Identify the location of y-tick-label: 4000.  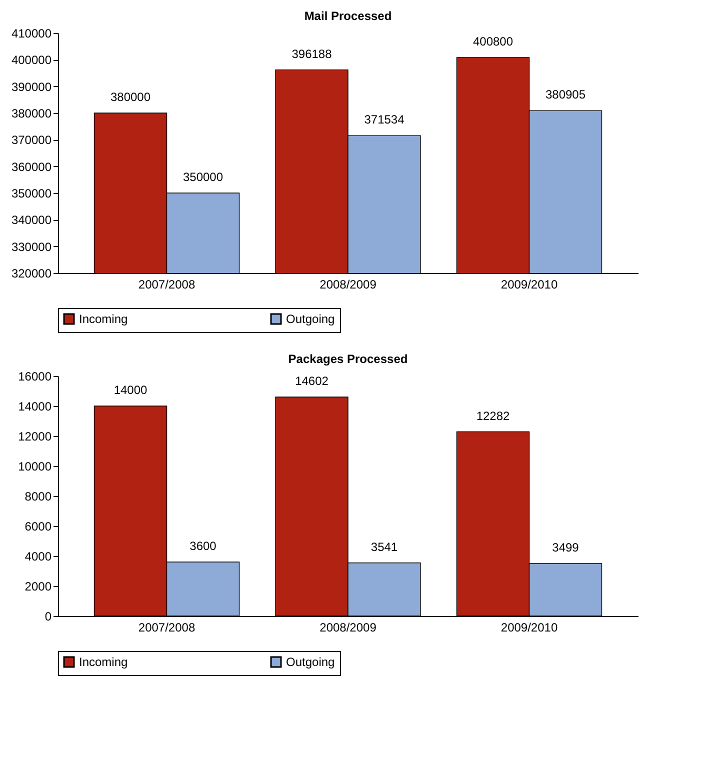
(38, 557).